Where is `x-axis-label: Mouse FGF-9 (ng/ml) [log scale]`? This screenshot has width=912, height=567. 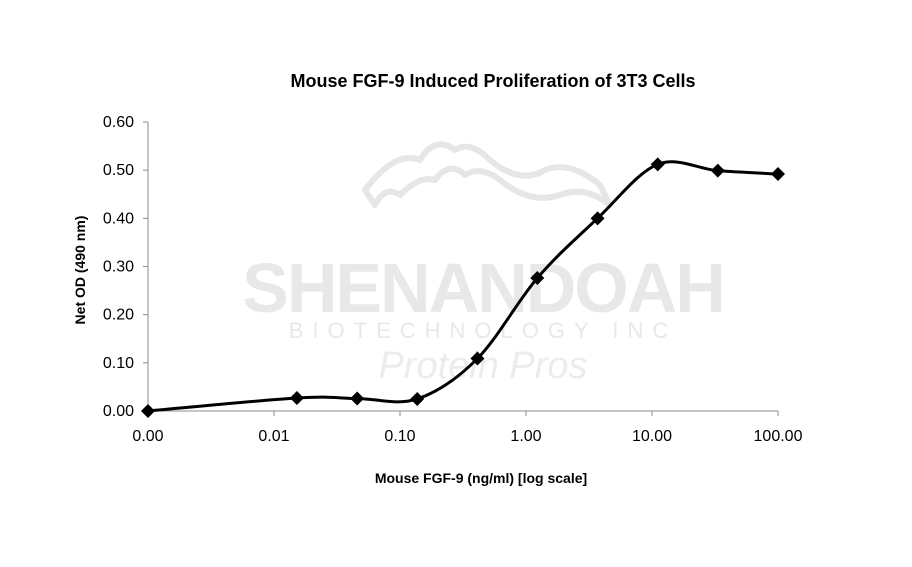 x-axis-label: Mouse FGF-9 (ng/ml) [log scale] is located at coordinates (481, 478).